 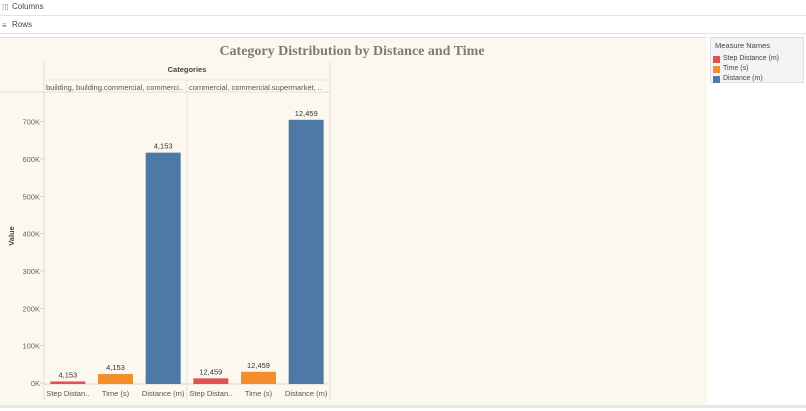 I want to click on pill-categories-label: Categories, so click(x=102, y=6).